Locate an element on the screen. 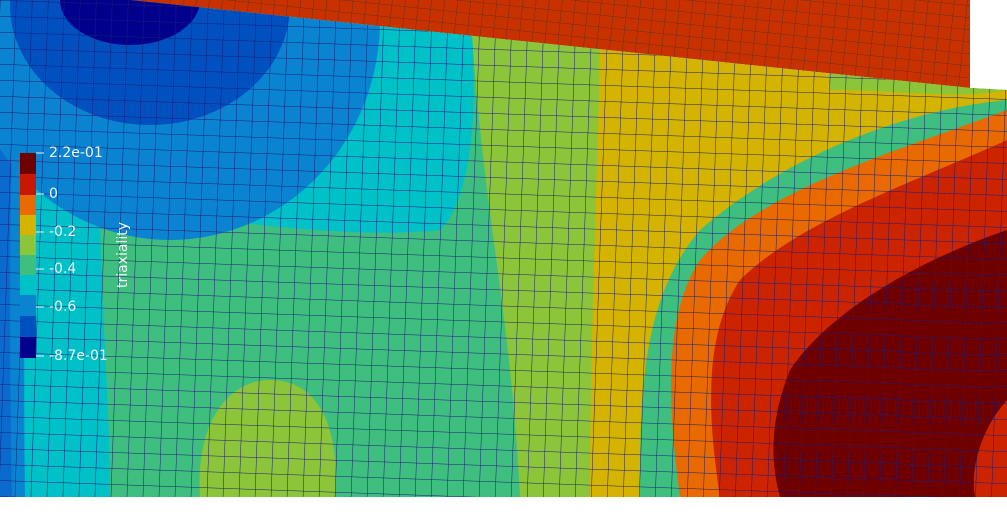 This screenshot has width=1007, height=520. colorbar-tick-label: -0.2 is located at coordinates (62, 232).